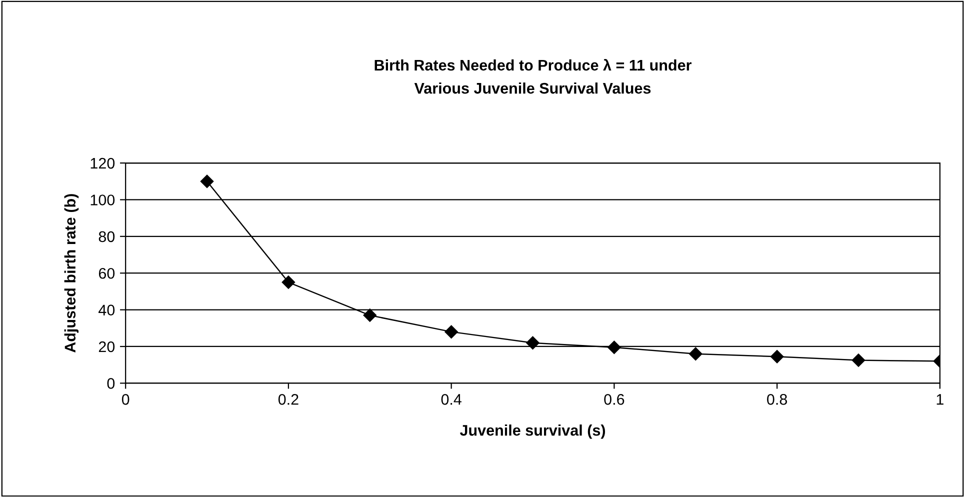  What do you see at coordinates (614, 399) in the screenshot?
I see `x-tick-label: 0.6` at bounding box center [614, 399].